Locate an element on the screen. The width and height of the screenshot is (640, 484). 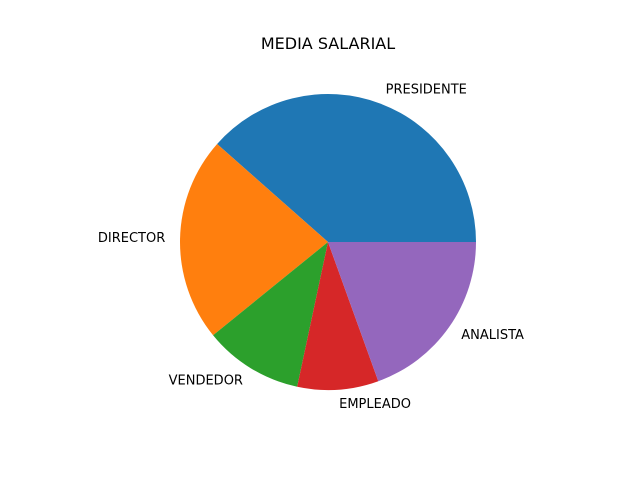
pie-label-presidente: PRESIDENTE is located at coordinates (426, 89).